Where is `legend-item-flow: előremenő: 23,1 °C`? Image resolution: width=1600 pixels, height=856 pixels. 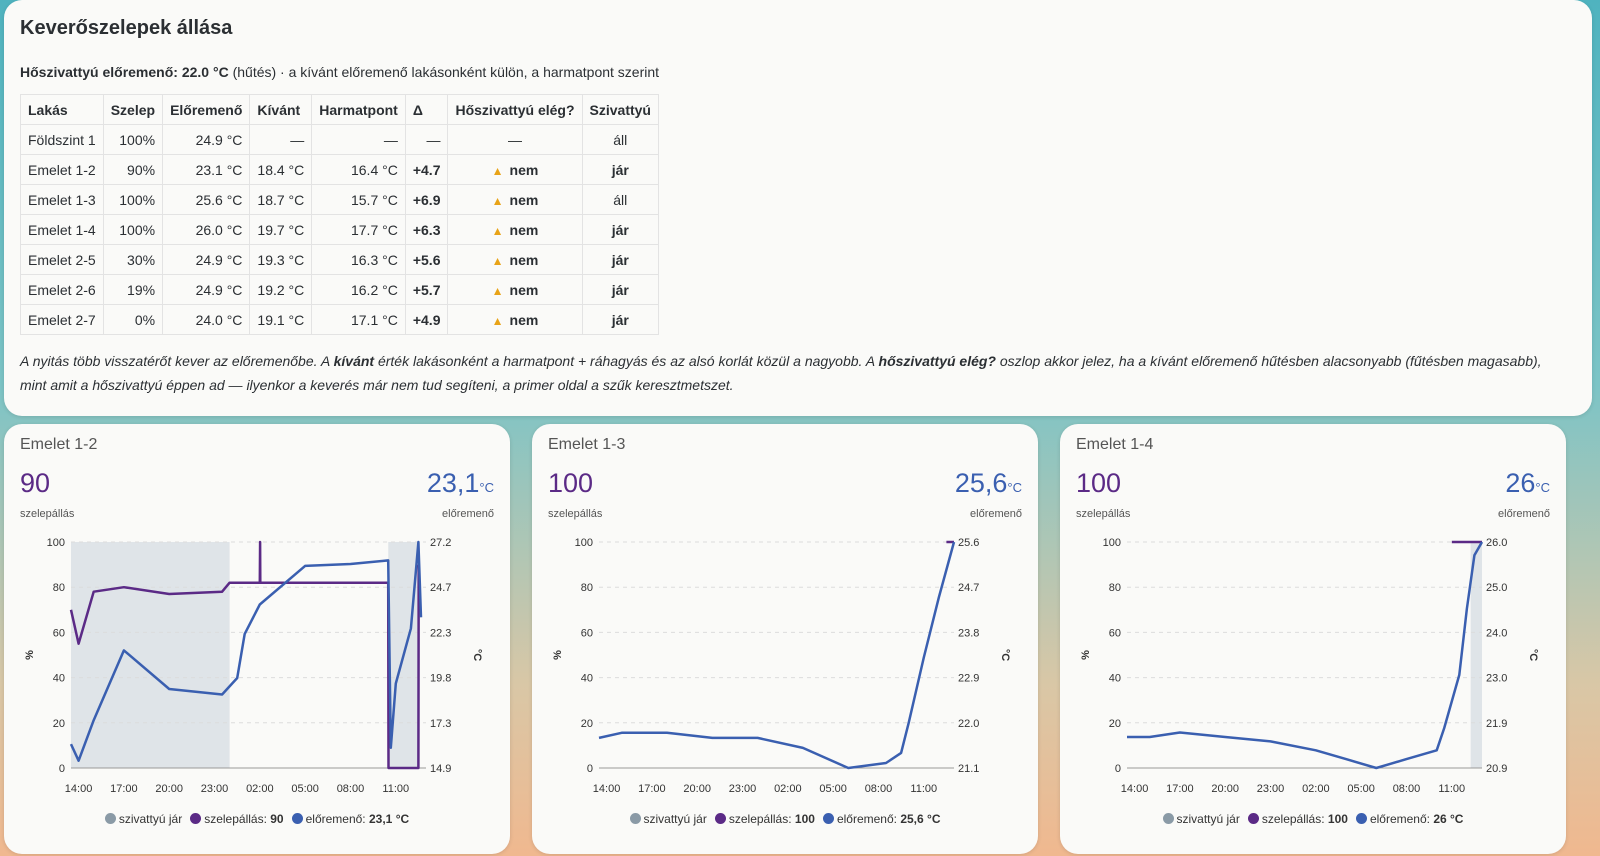 legend-item-flow: előremenő: 23,1 °C is located at coordinates (350, 819).